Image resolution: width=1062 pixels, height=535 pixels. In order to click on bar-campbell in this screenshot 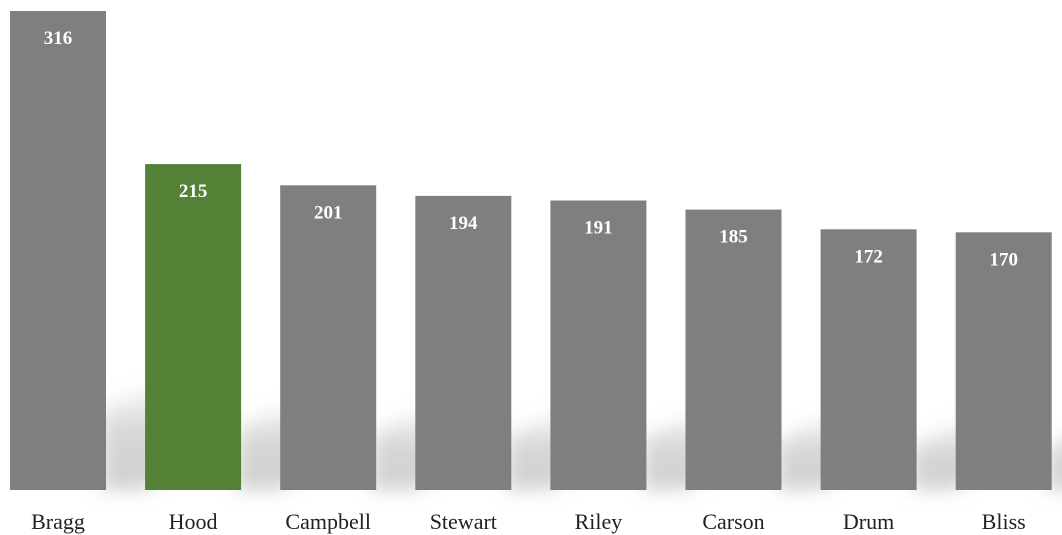, I will do `click(328, 338)`.